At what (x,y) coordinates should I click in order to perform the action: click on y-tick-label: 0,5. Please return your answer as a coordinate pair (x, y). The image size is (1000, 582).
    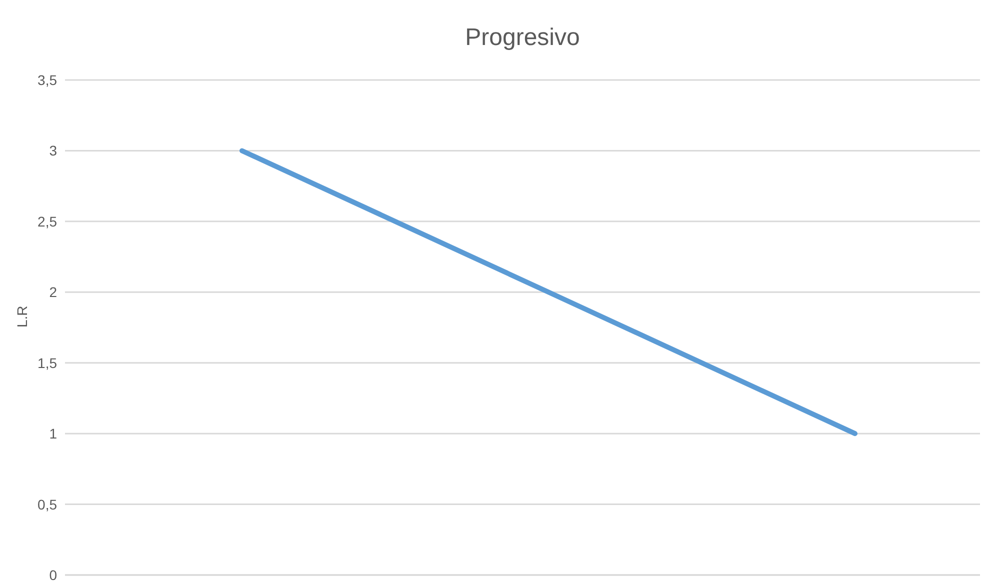
    Looking at the image, I should click on (48, 504).